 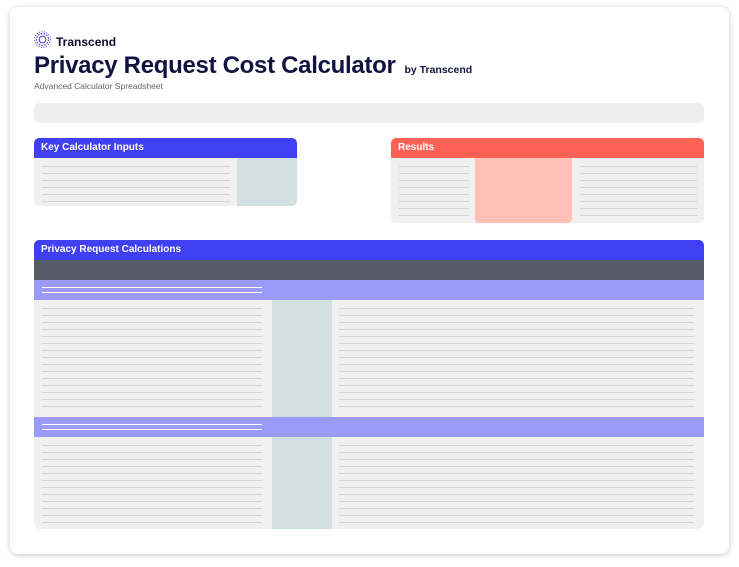 What do you see at coordinates (302, 414) in the screenshot?
I see `calculations-input-column` at bounding box center [302, 414].